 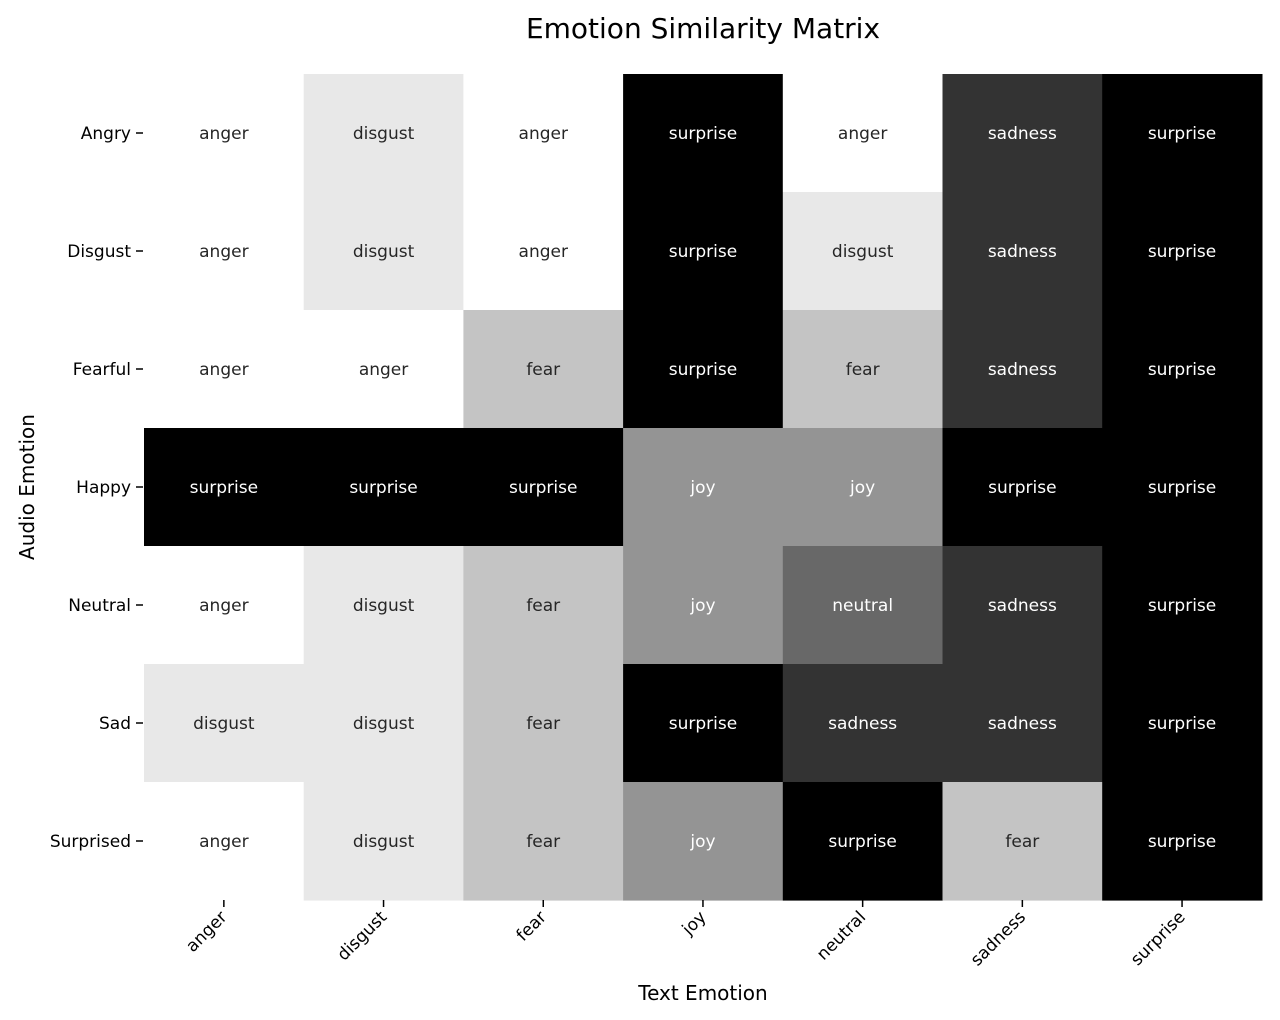 What do you see at coordinates (998, 938) in the screenshot?
I see `x-tick-label: sadness` at bounding box center [998, 938].